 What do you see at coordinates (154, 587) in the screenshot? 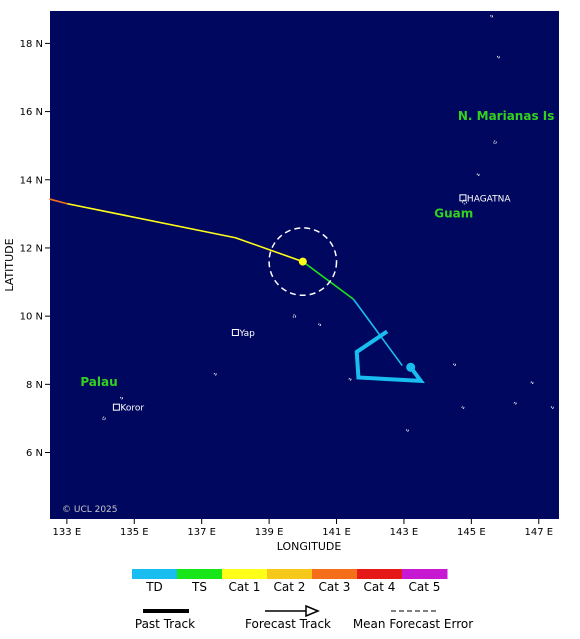
I see `category-label: TD` at bounding box center [154, 587].